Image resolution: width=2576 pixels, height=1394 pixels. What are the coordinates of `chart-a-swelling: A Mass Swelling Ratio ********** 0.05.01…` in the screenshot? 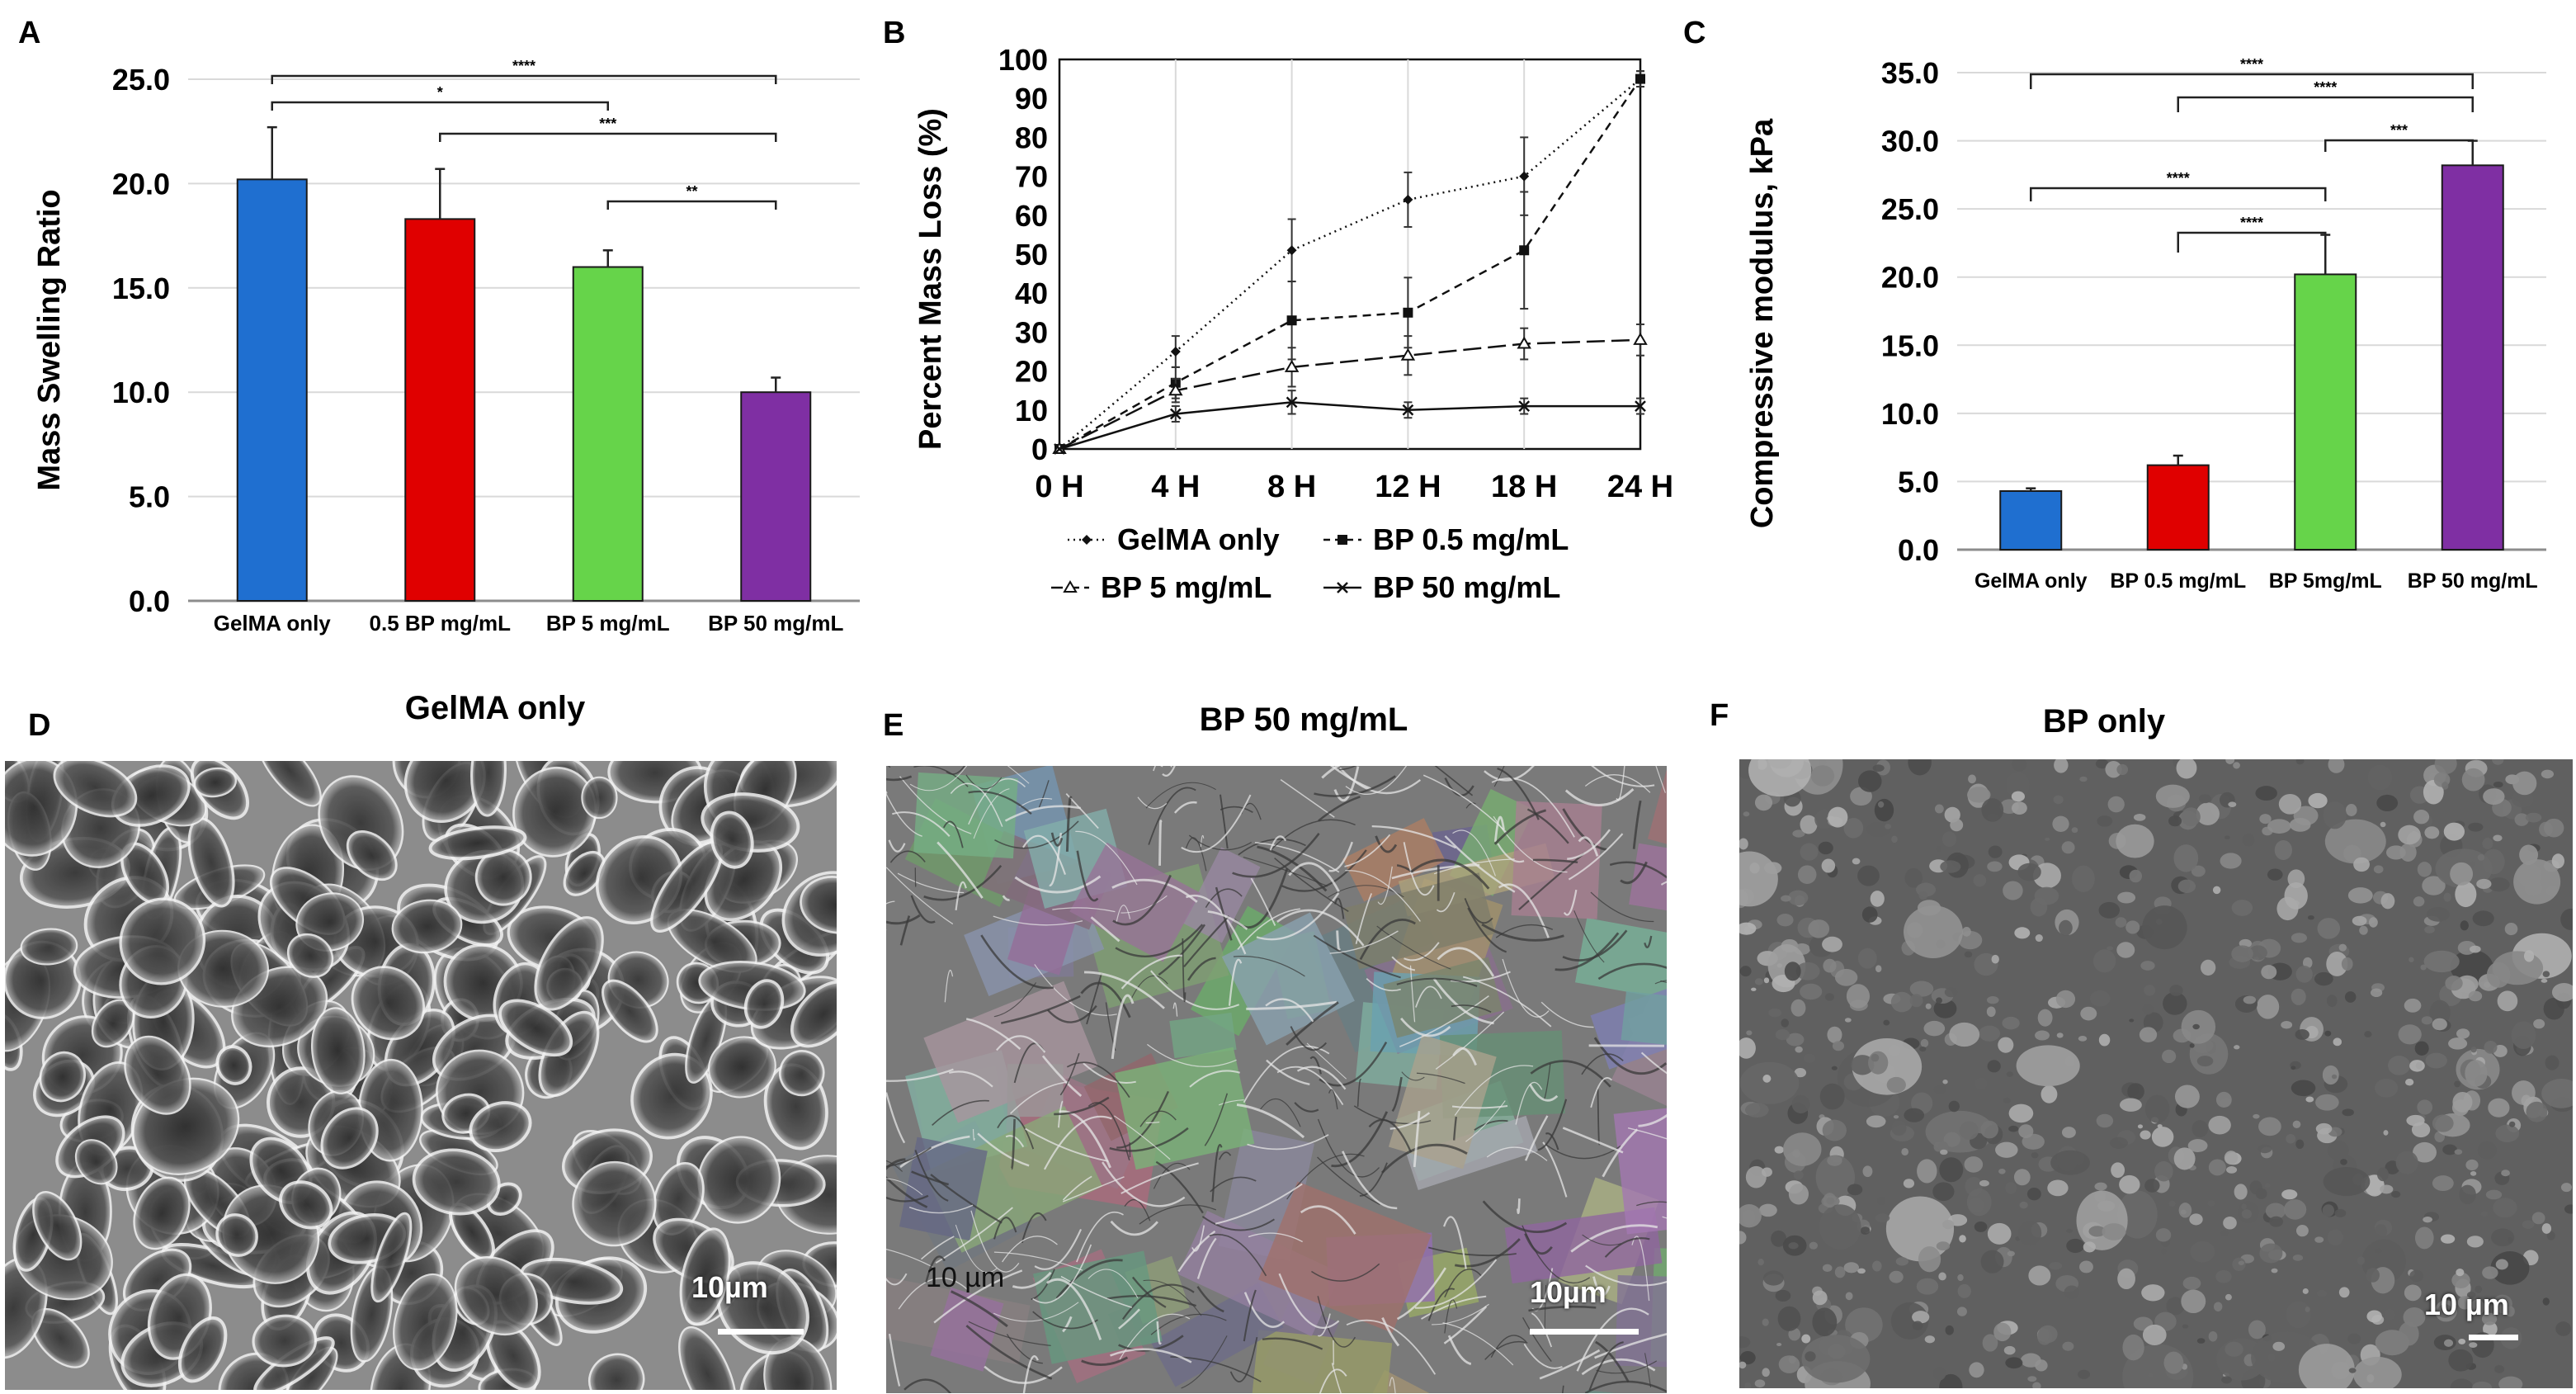 It's located at (439, 326).